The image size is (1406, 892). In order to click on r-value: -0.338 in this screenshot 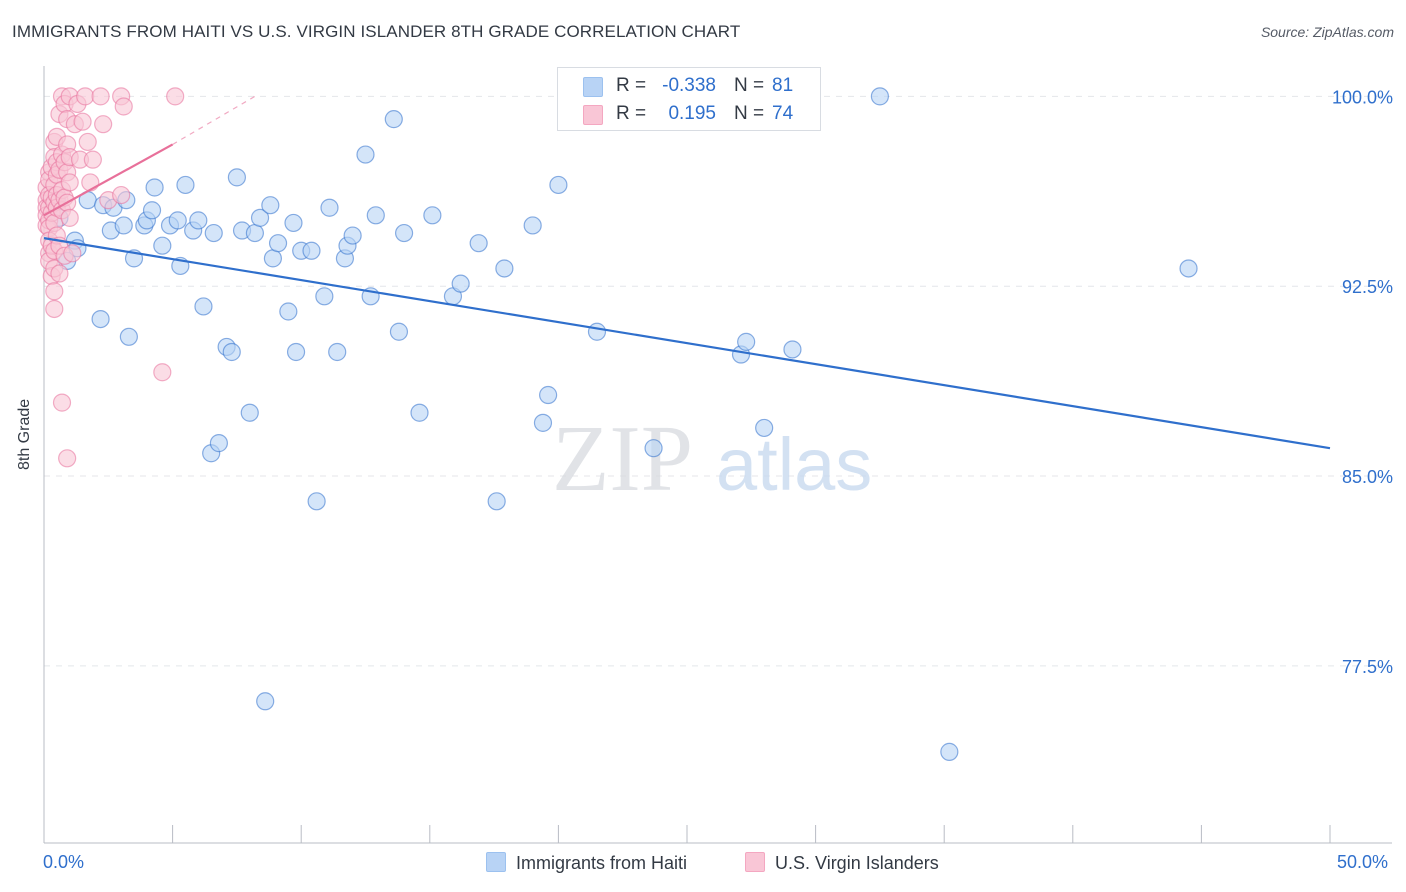, I will do `click(689, 85)`.